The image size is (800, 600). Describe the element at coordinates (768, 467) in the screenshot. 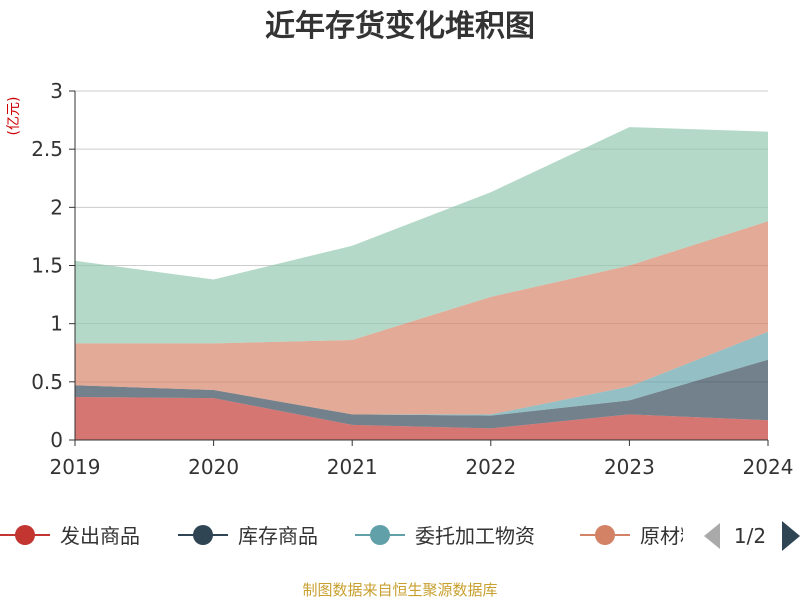

I see `x-tick-label: 2024` at that location.